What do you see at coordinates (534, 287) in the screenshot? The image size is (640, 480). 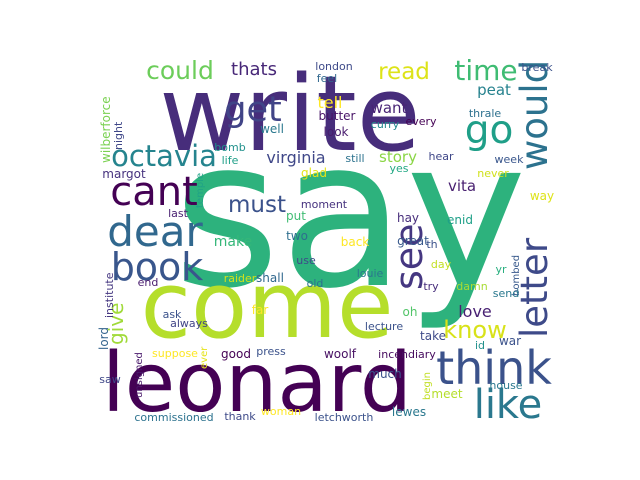 I see `cloud-word-letter: letter` at bounding box center [534, 287].